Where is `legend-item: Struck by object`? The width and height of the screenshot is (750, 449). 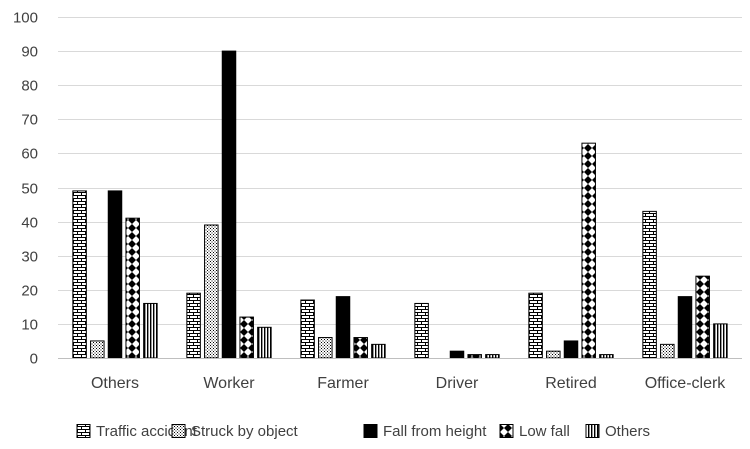
legend-item: Struck by object is located at coordinates (235, 431).